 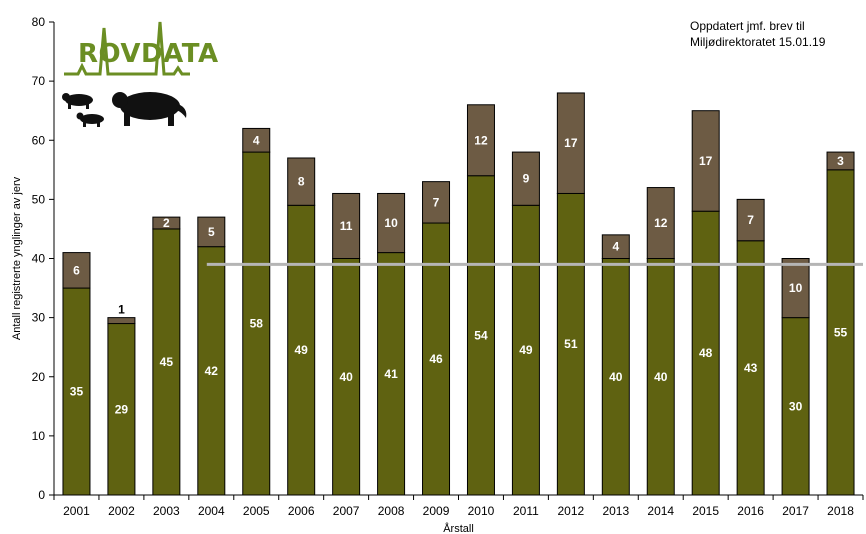 I want to click on data-label-upper: 7, so click(x=436, y=202).